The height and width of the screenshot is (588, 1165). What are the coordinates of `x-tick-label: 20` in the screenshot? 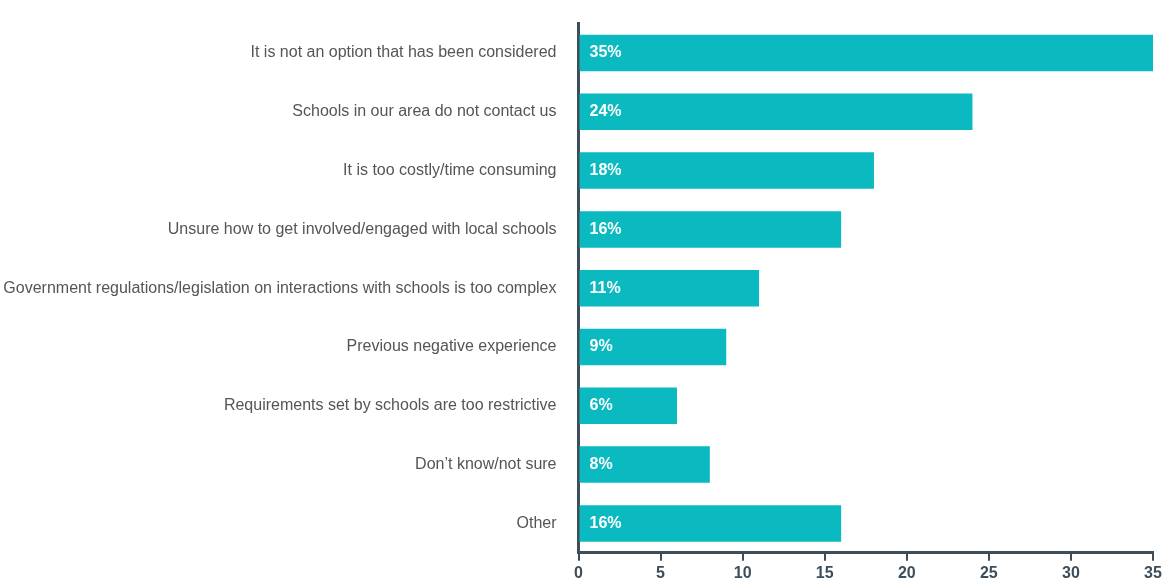 It's located at (906, 572).